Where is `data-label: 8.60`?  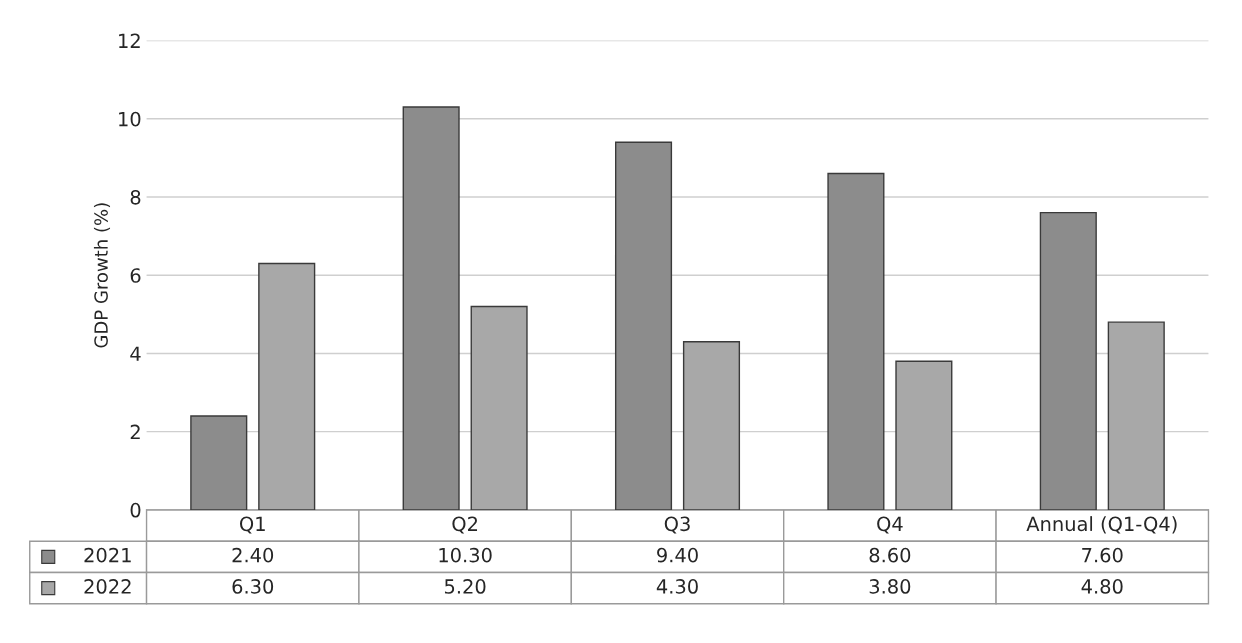
data-label: 8.60 is located at coordinates (890, 555).